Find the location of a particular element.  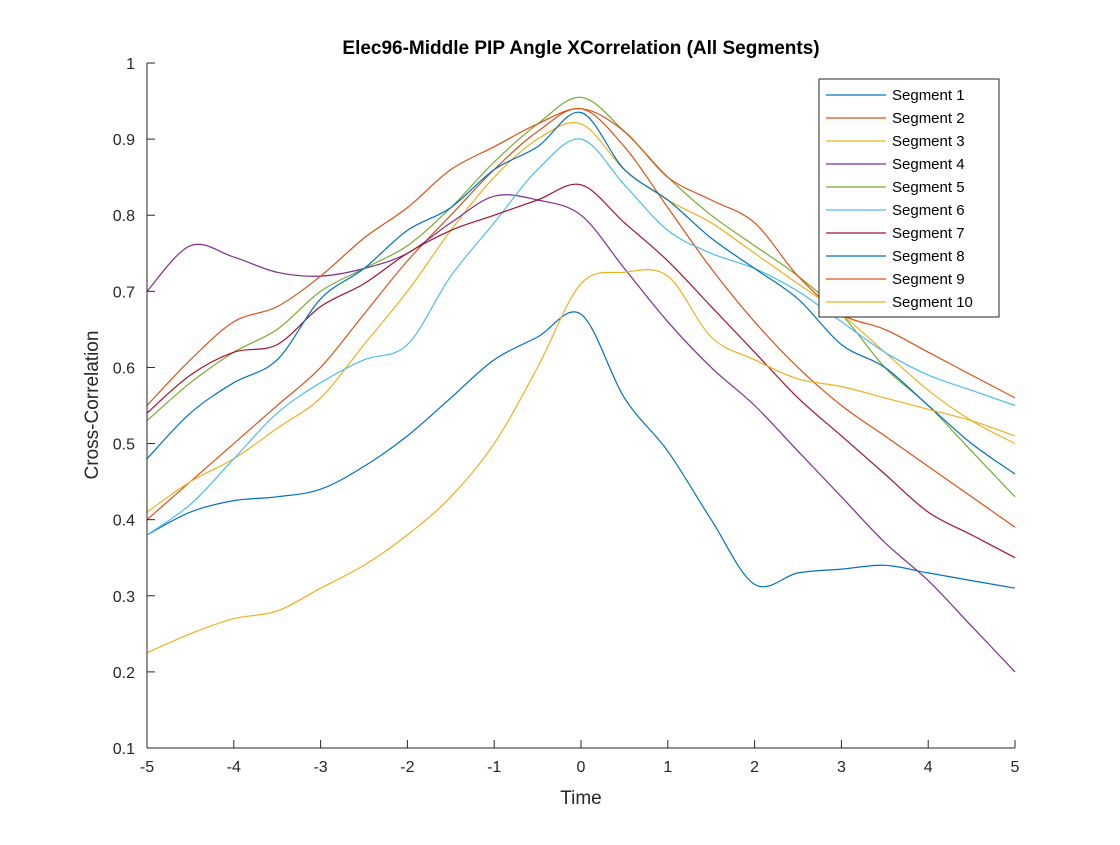

y-tick-label: 0.3 is located at coordinates (124, 597).